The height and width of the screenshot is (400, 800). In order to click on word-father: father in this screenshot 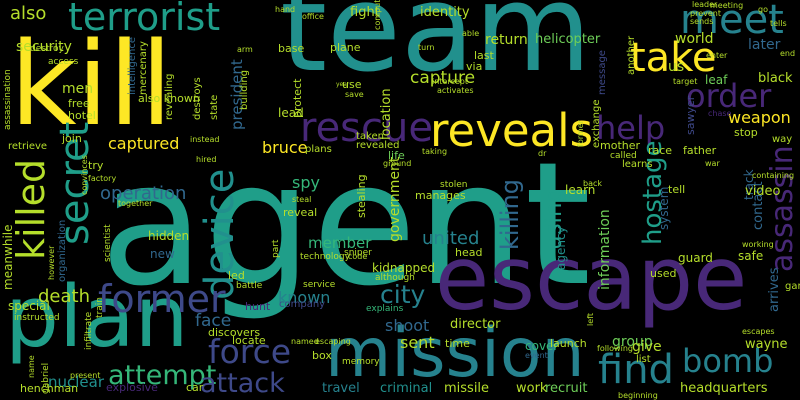, I will do `click(700, 150)`.